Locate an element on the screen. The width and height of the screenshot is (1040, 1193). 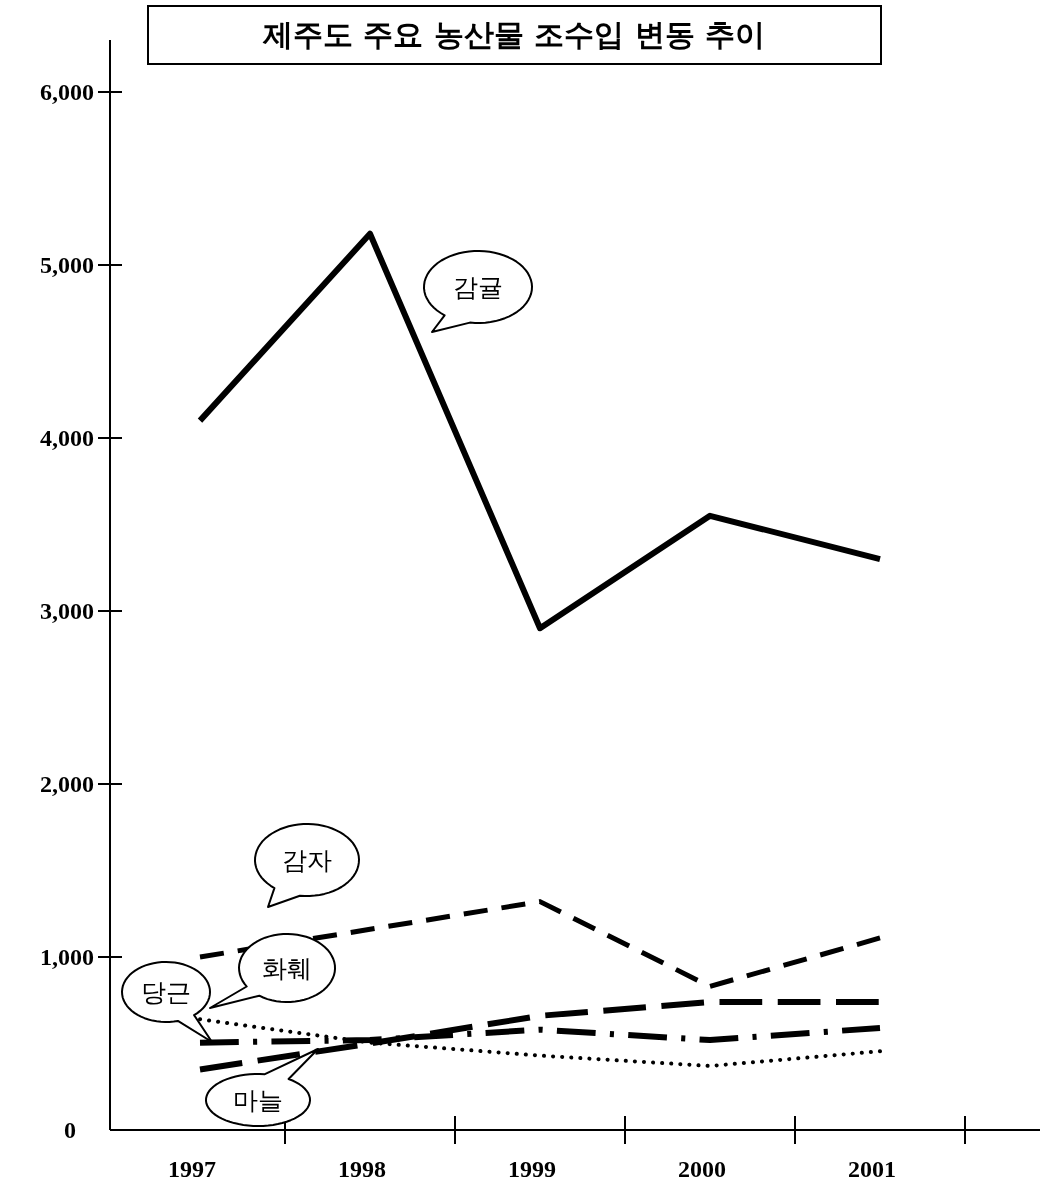
y-tick-label: 5,000 is located at coordinates (67, 264).